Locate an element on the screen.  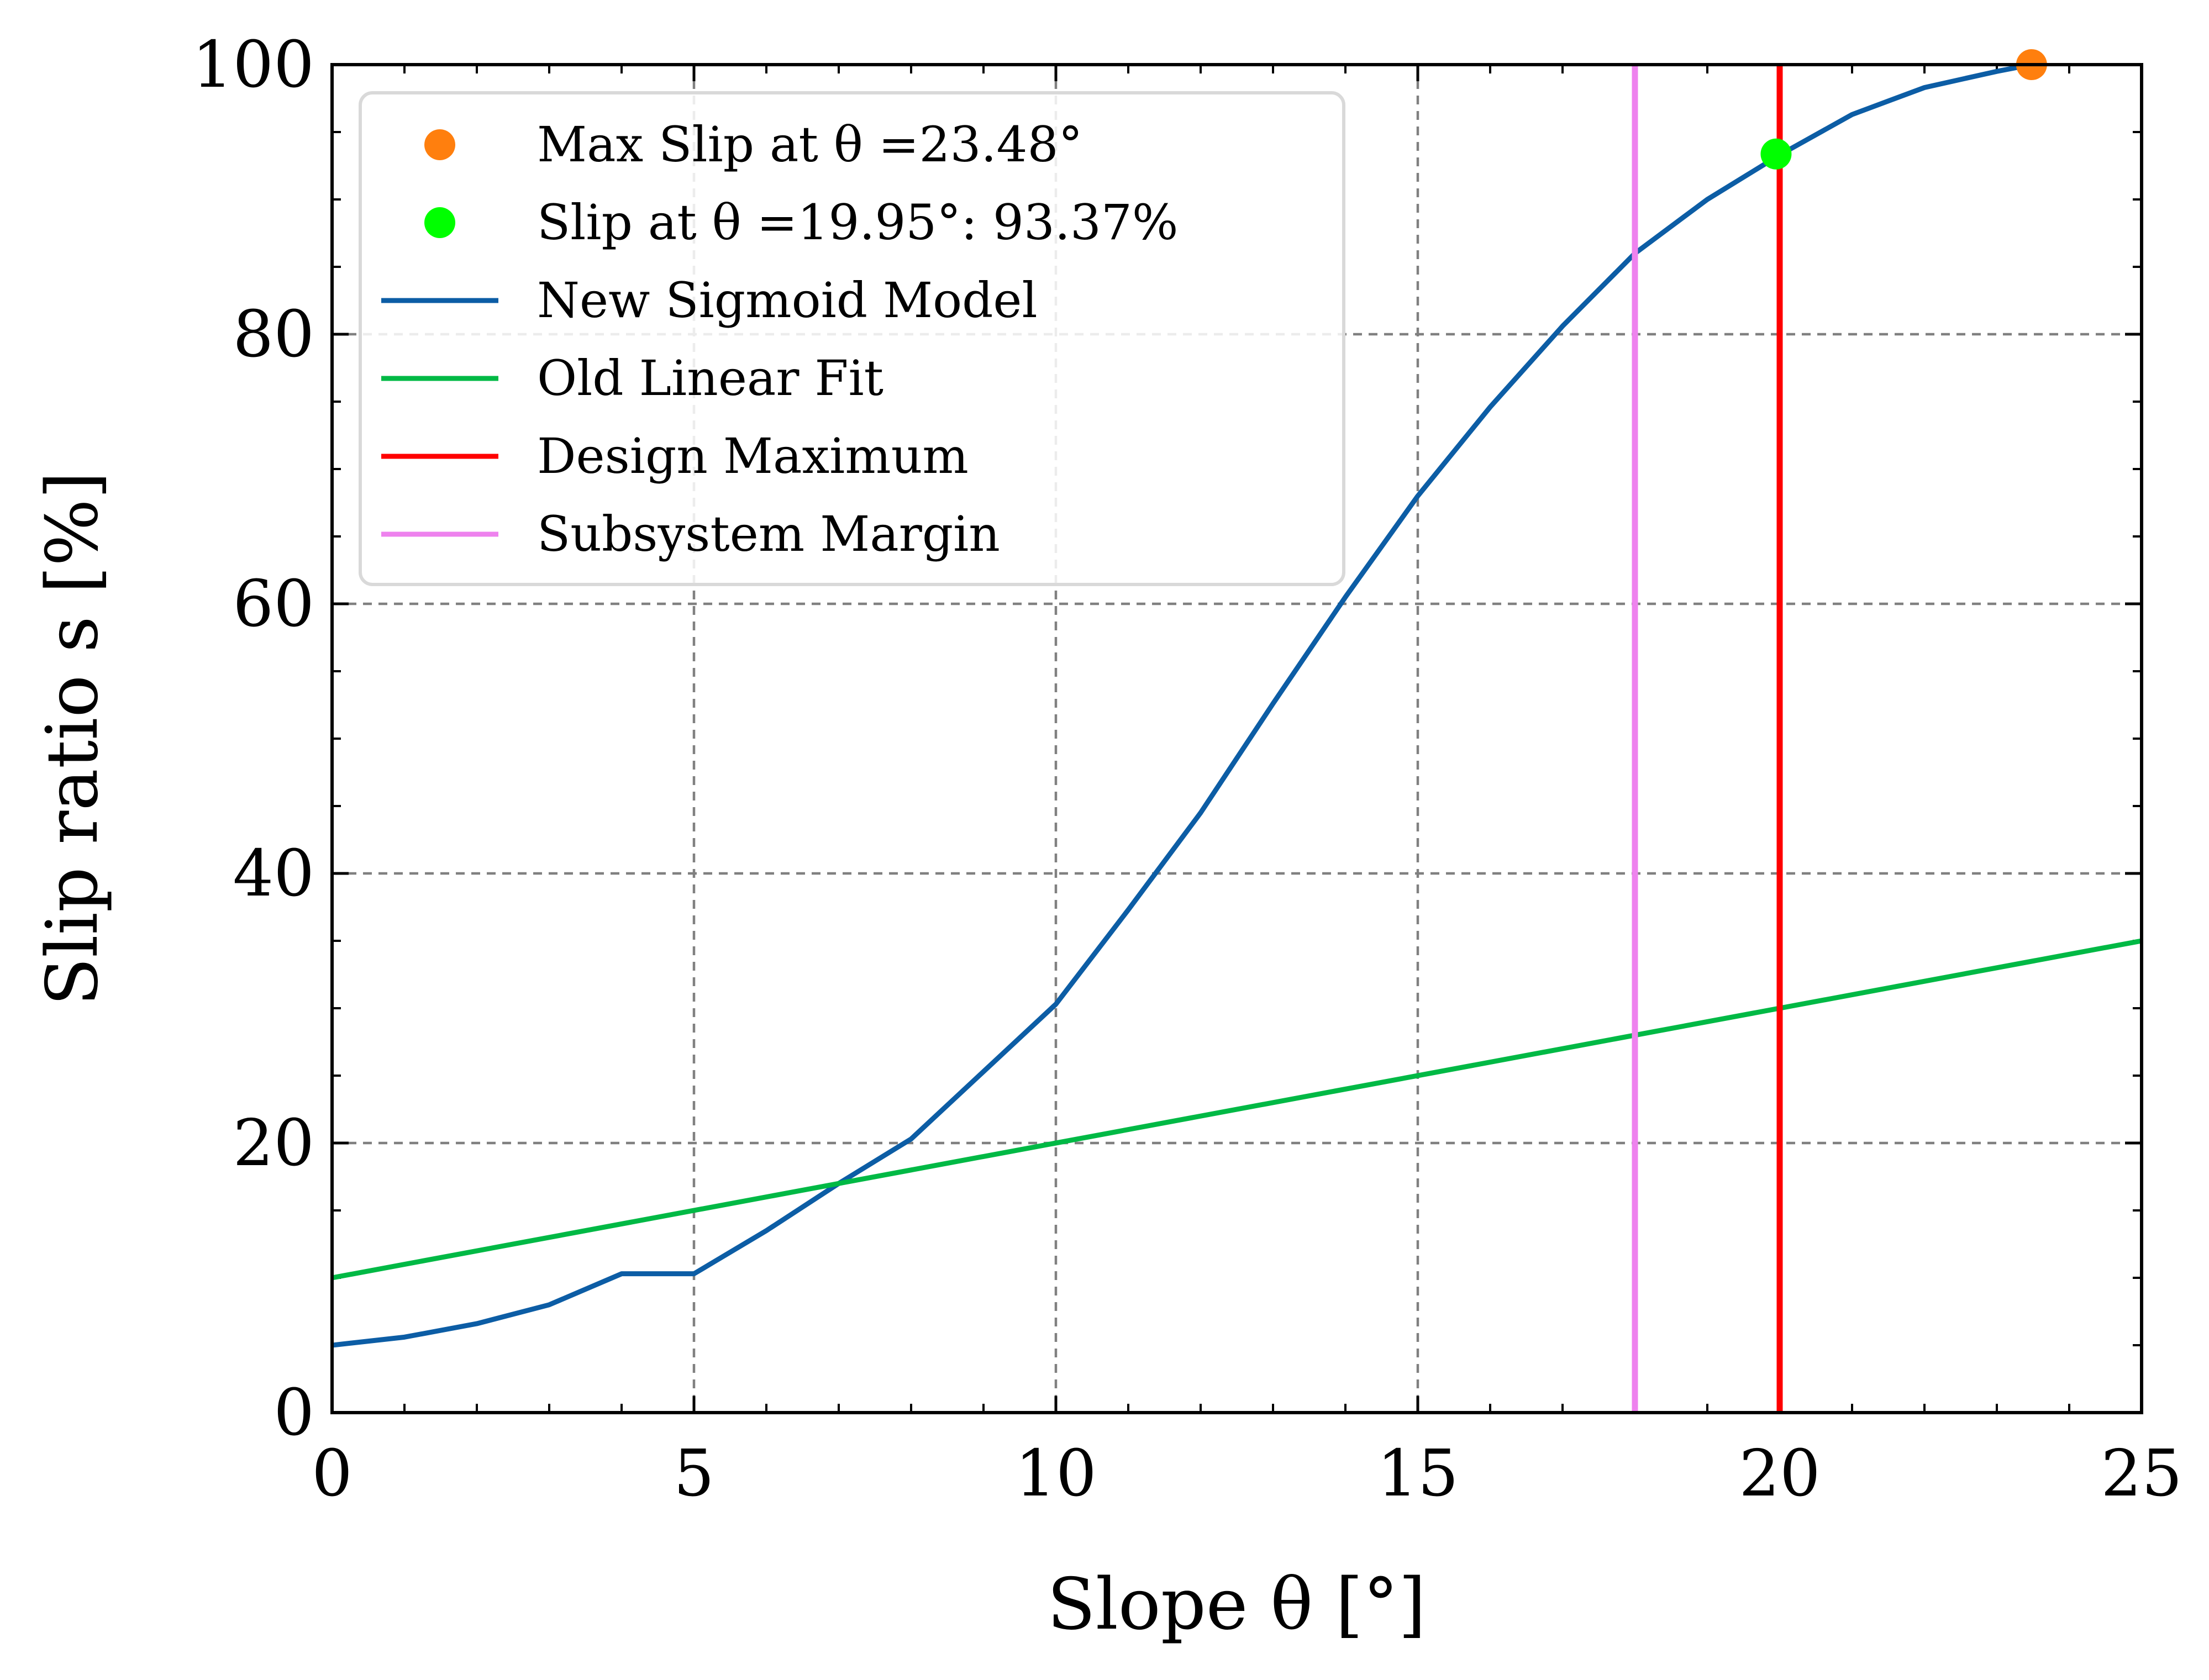
y-axis-title: Slip ratio s [%] is located at coordinates (73, 738).